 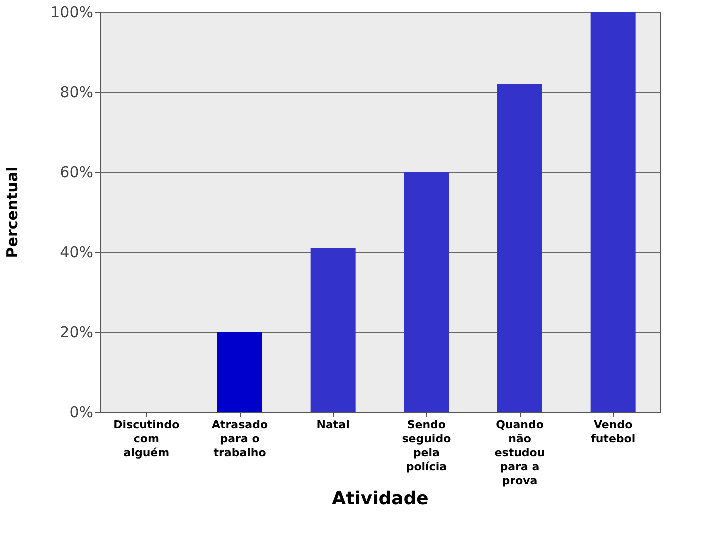 I want to click on y-tick-label: 0%, so click(x=82, y=413).